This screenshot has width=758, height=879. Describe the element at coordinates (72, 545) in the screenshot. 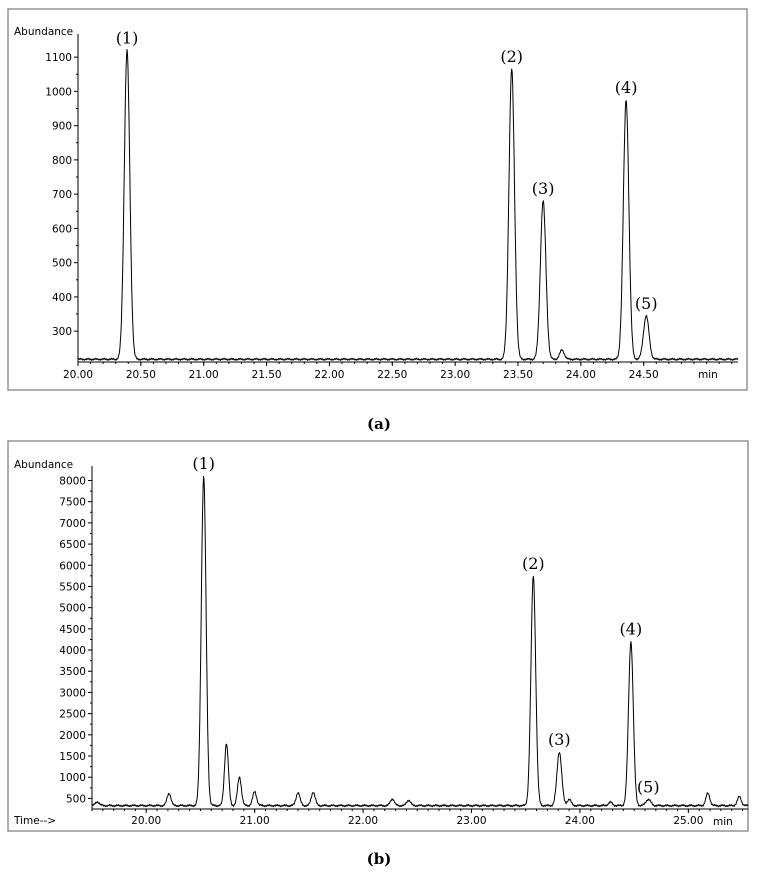

I see `panel-b-y-tick-label: 6500` at that location.